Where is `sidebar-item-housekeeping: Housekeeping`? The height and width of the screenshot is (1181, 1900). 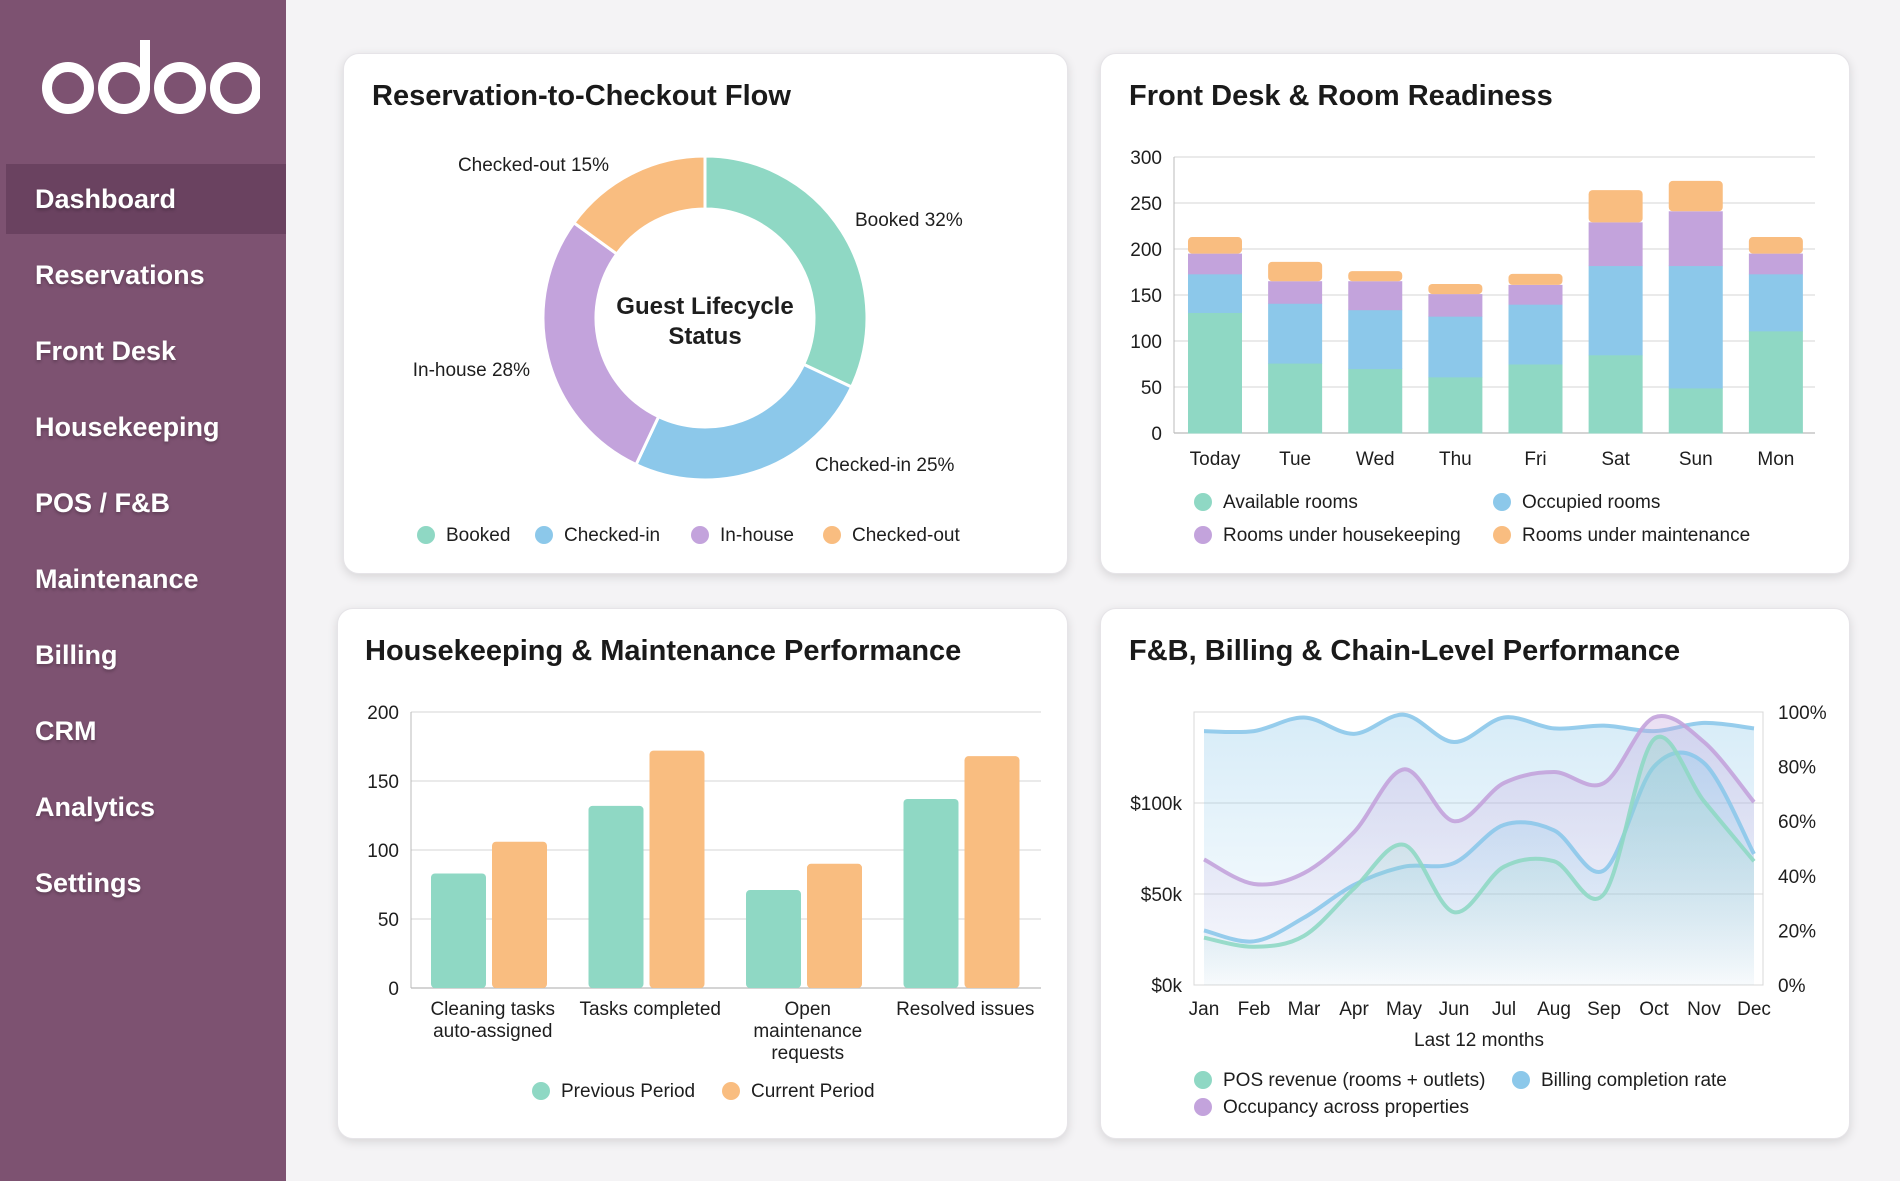 sidebar-item-housekeeping: Housekeeping is located at coordinates (127, 426).